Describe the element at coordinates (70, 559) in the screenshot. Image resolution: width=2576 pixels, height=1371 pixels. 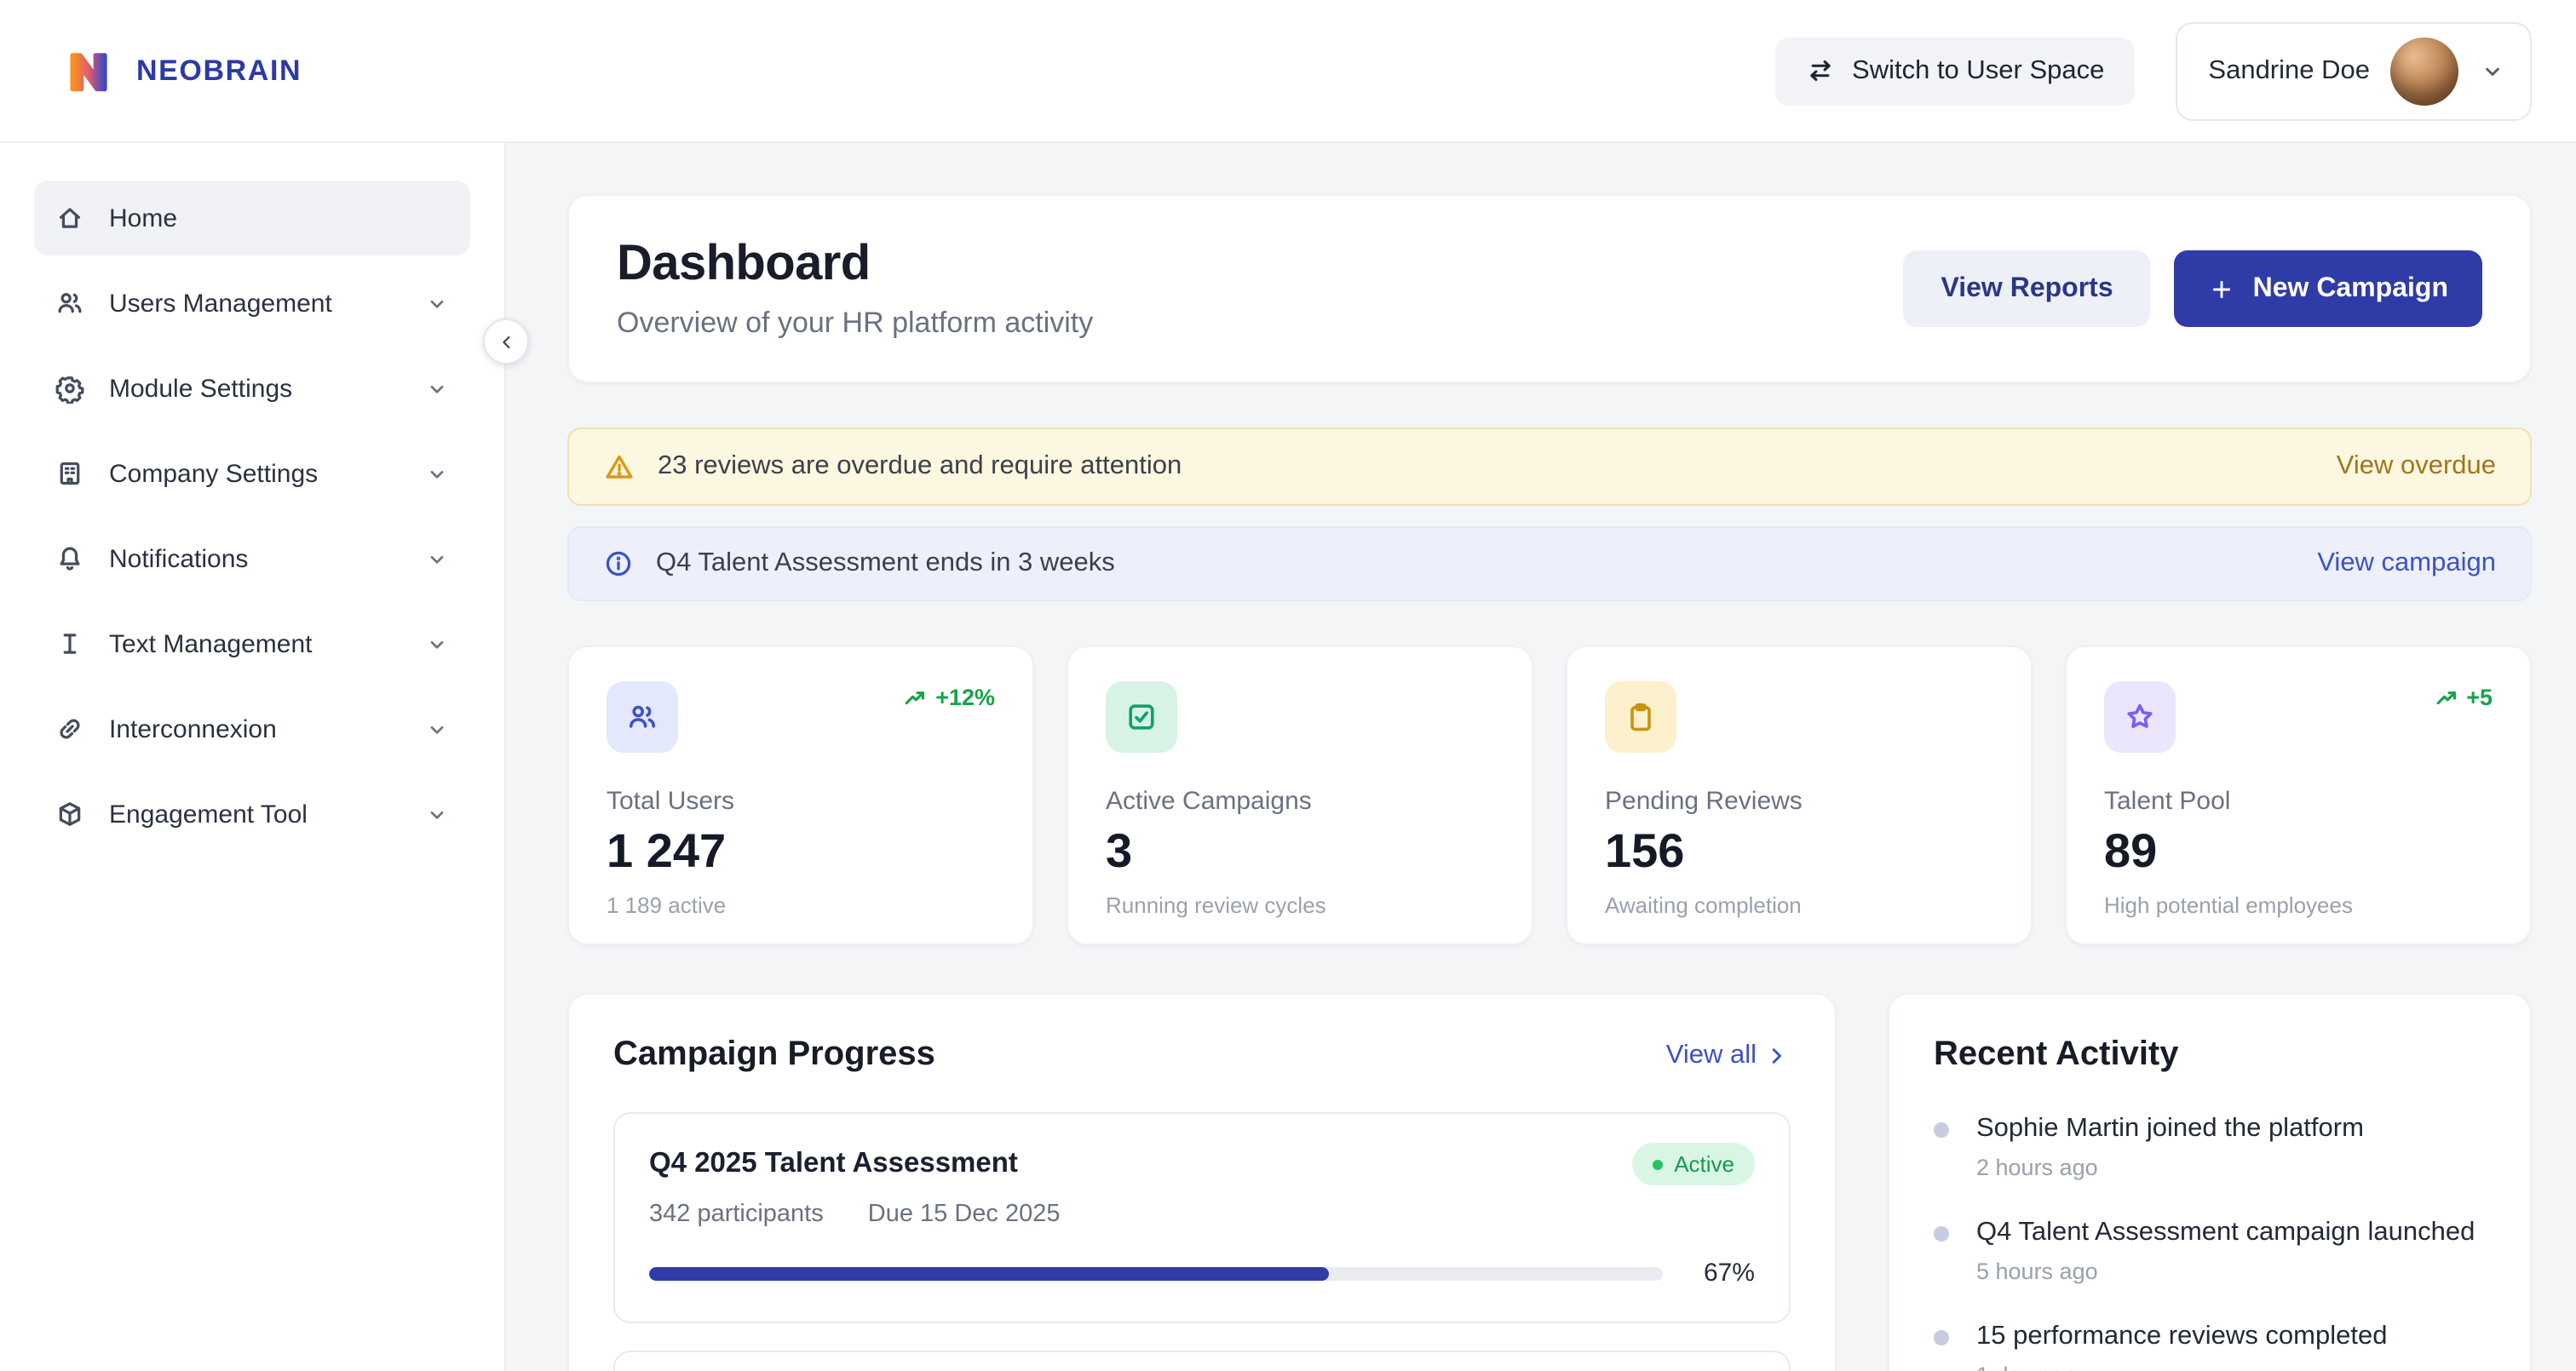
I see `bell-icon` at that location.